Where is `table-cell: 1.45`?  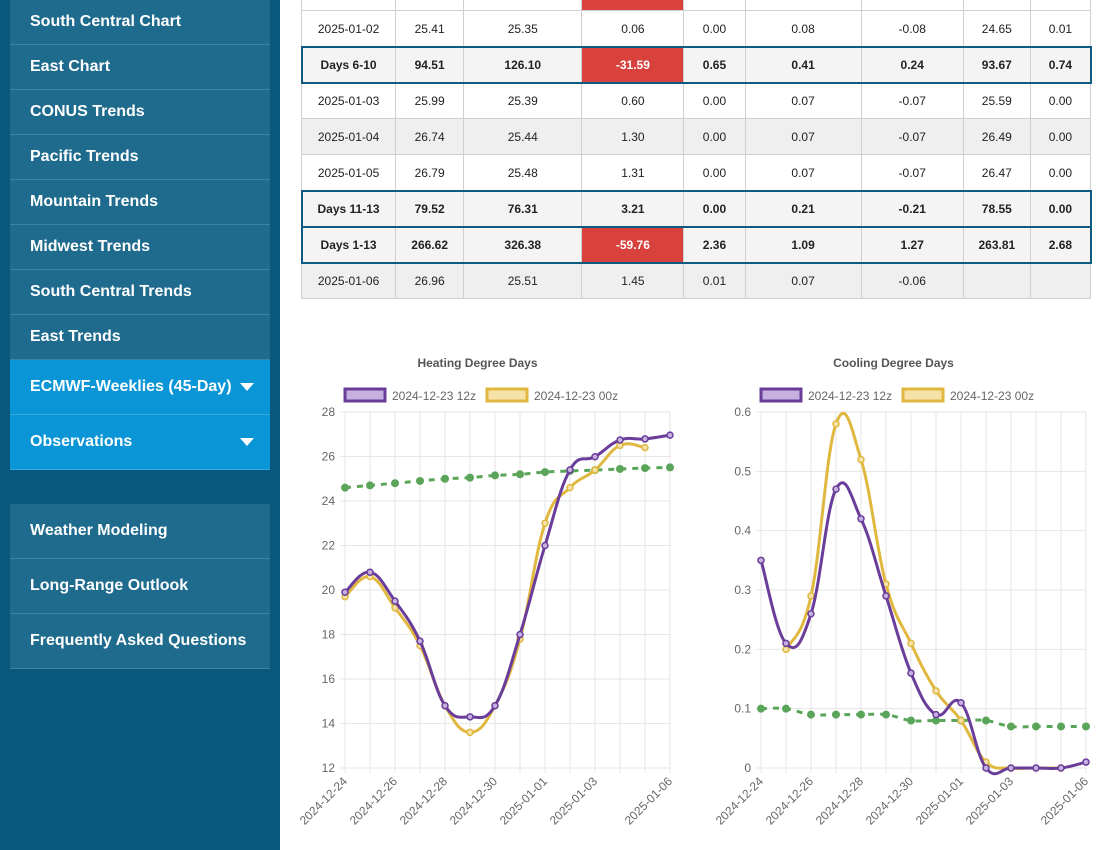
table-cell: 1.45 is located at coordinates (633, 280).